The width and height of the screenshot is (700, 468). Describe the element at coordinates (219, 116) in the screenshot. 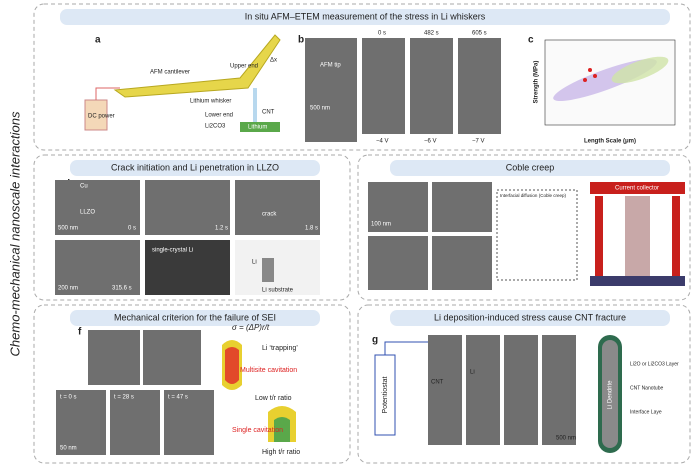

I see `label: Lower end` at that location.